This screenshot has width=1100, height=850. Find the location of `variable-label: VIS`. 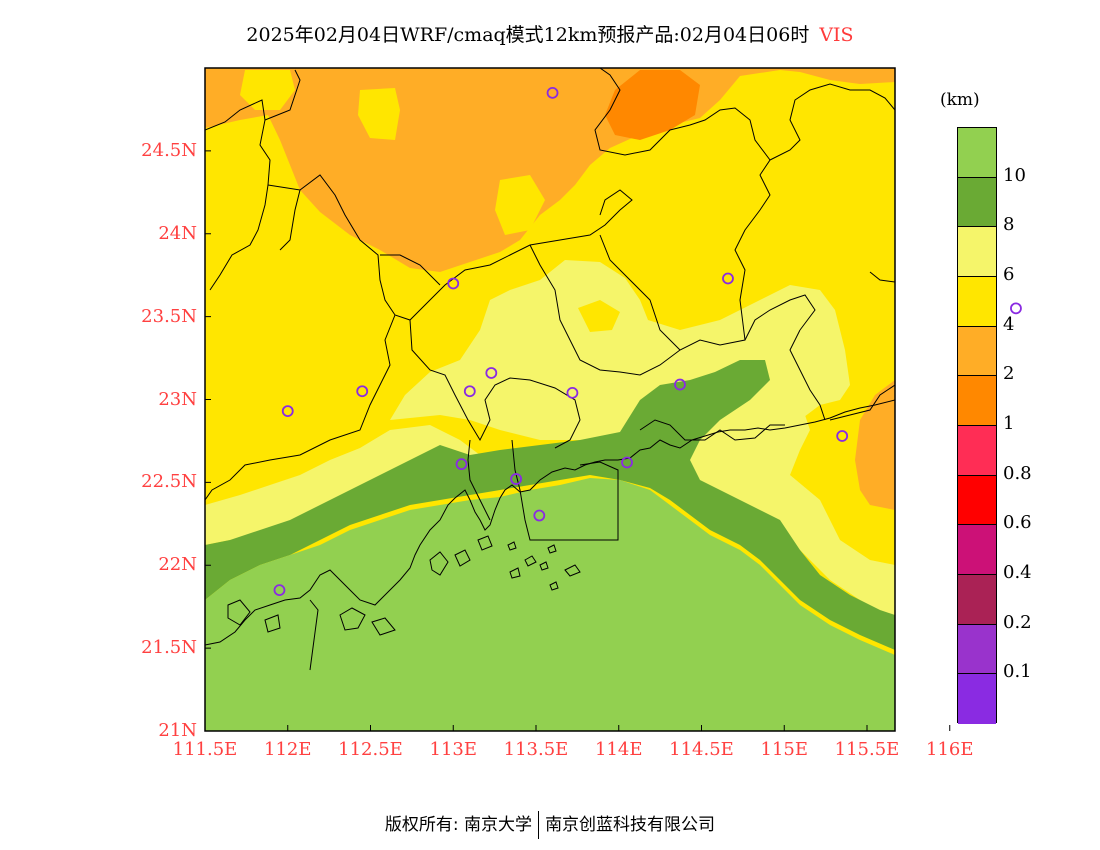

variable-label: VIS is located at coordinates (836, 35).